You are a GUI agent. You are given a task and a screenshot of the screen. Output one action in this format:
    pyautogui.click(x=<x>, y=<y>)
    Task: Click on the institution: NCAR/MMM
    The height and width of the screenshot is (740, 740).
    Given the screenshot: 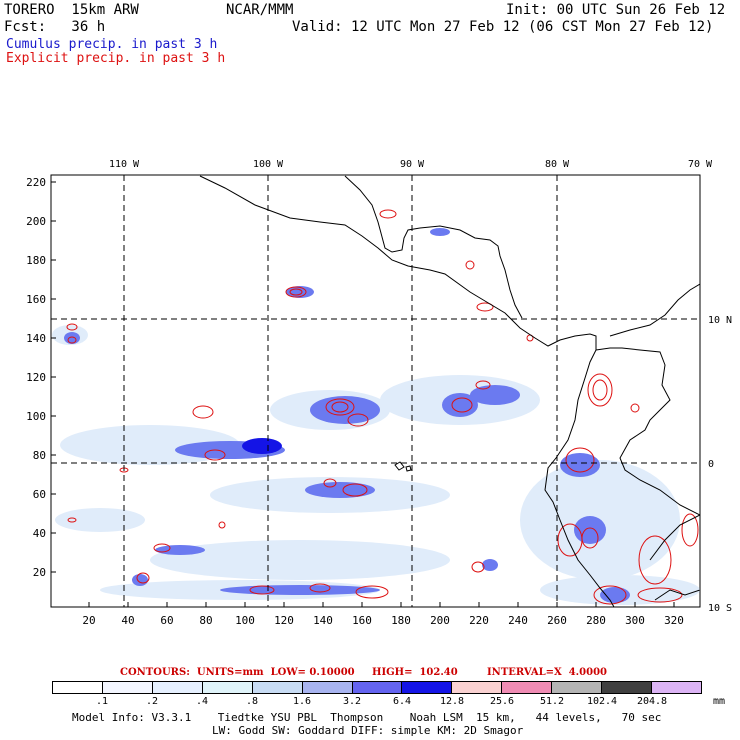 What is the action you would take?
    pyautogui.click(x=260, y=10)
    